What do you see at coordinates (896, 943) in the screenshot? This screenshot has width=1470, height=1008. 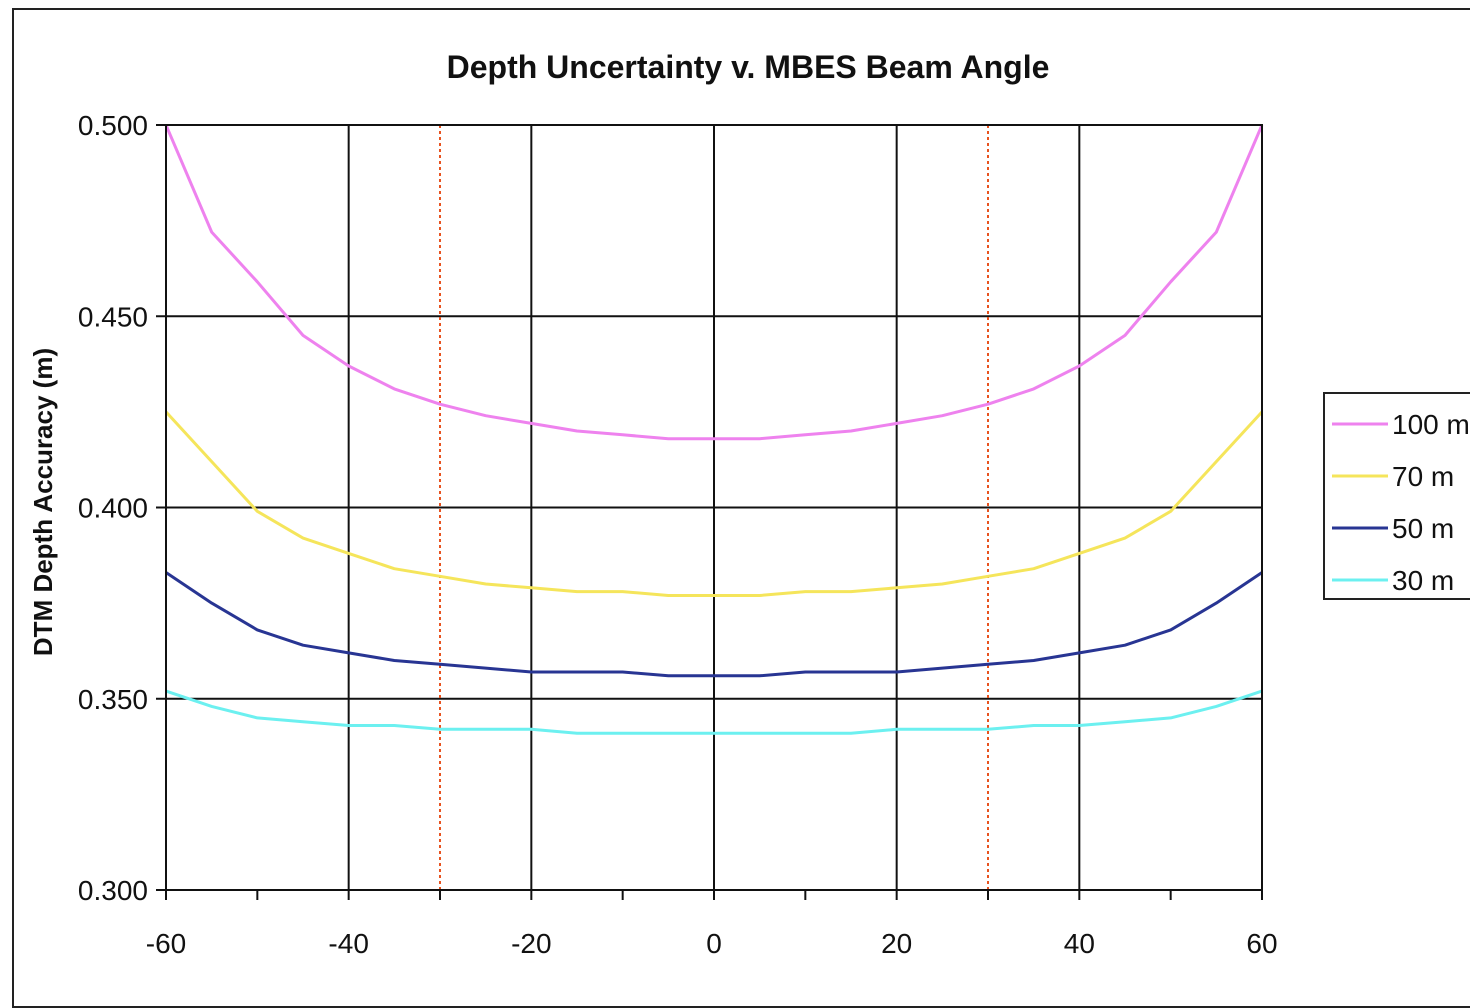 I see `x-tick-label-4: 20` at bounding box center [896, 943].